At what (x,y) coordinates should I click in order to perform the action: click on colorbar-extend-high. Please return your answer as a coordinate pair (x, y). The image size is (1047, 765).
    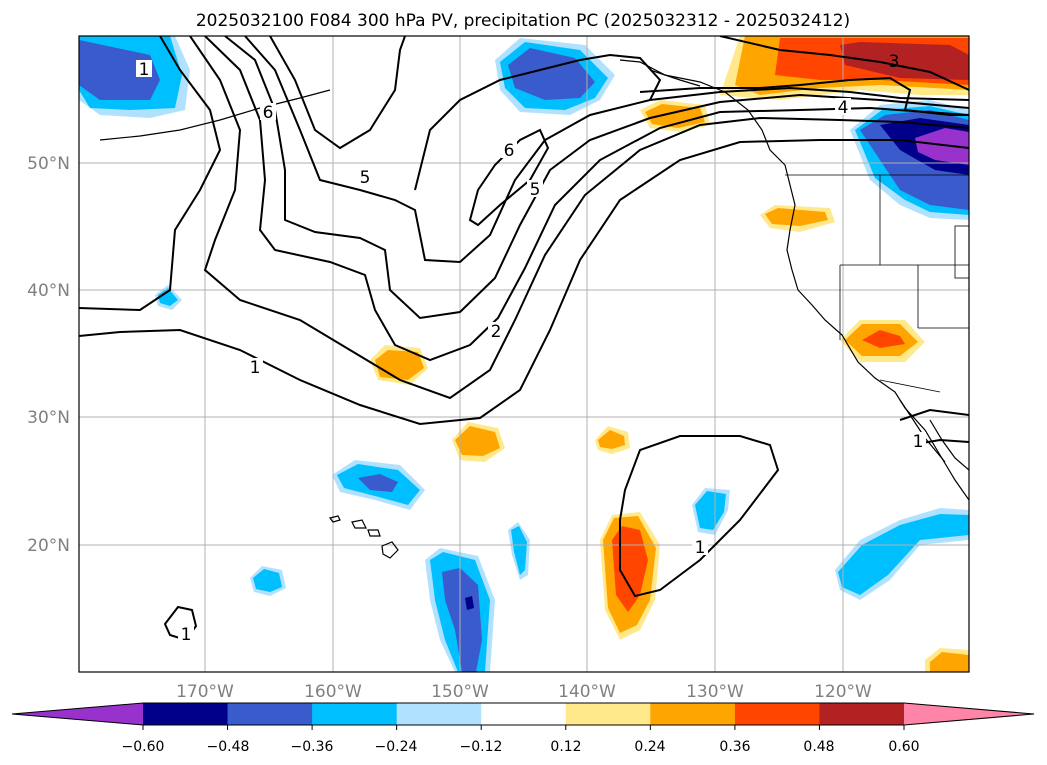
    Looking at the image, I should click on (969, 714).